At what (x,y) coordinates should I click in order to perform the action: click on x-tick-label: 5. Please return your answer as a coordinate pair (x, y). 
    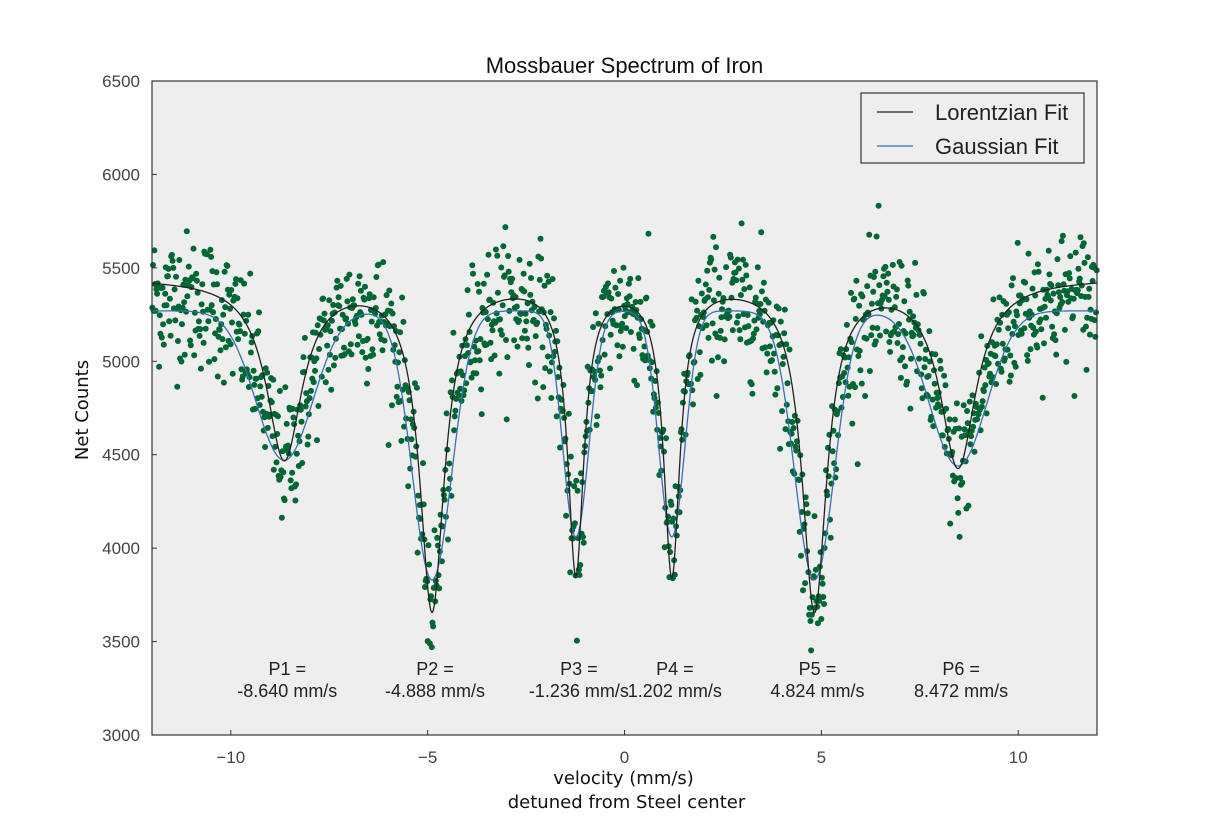
    Looking at the image, I should click on (821, 757).